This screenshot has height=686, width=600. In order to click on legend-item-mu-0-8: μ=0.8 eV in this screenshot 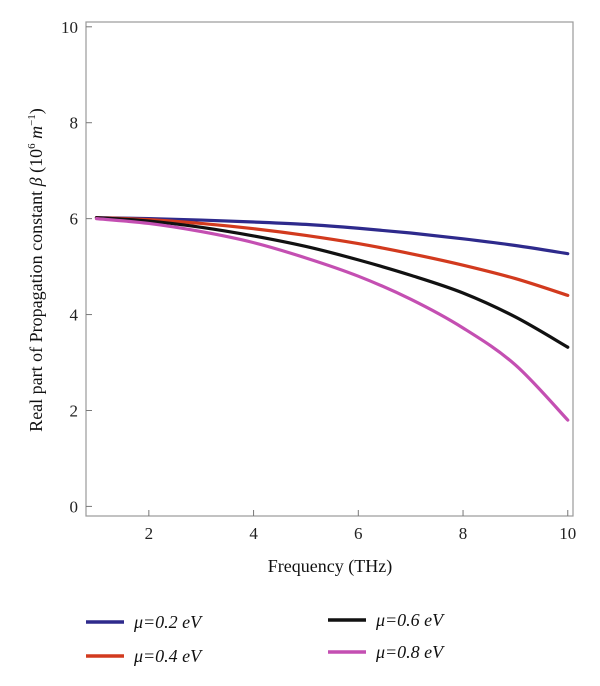, I will do `click(386, 652)`.